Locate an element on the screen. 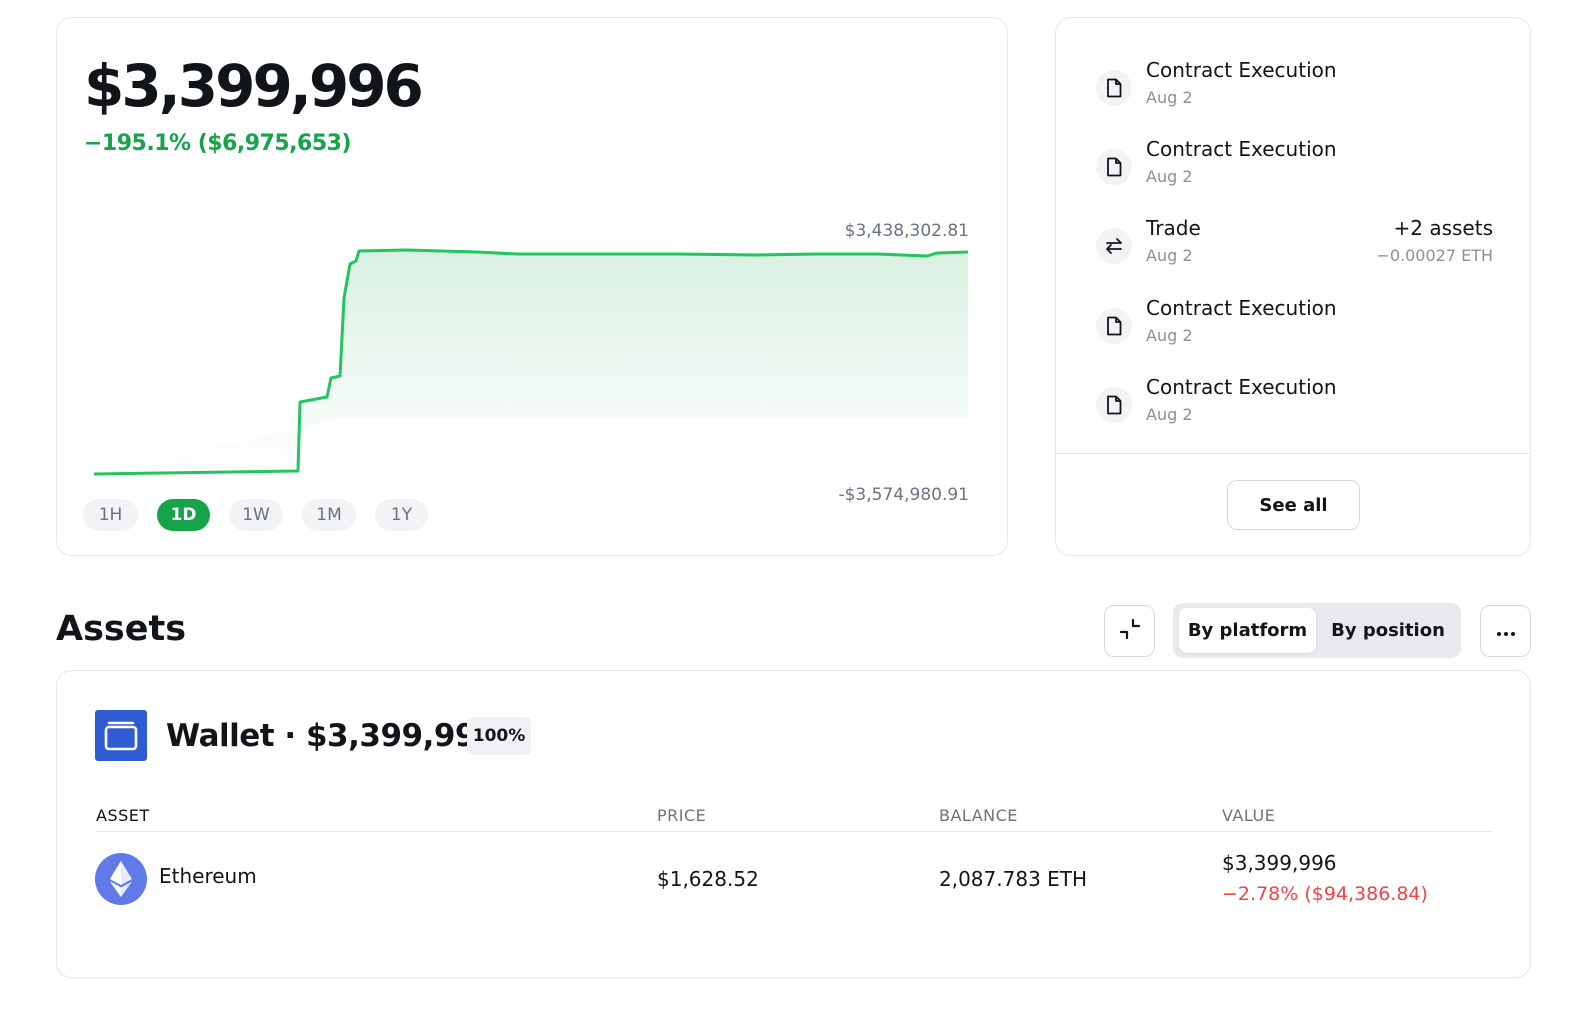  swap-arrows-icon is located at coordinates (1114, 246).